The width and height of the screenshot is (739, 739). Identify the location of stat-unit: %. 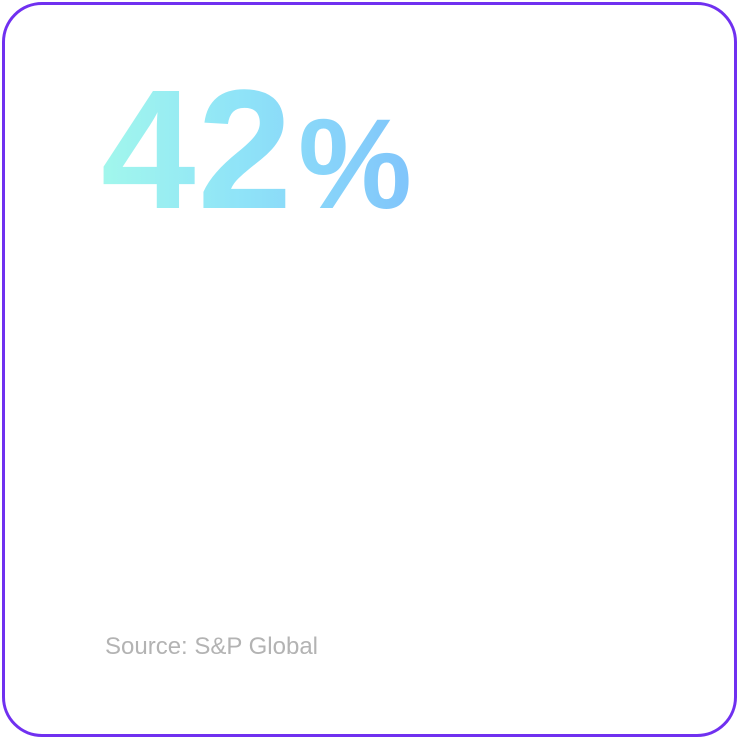
(356, 164).